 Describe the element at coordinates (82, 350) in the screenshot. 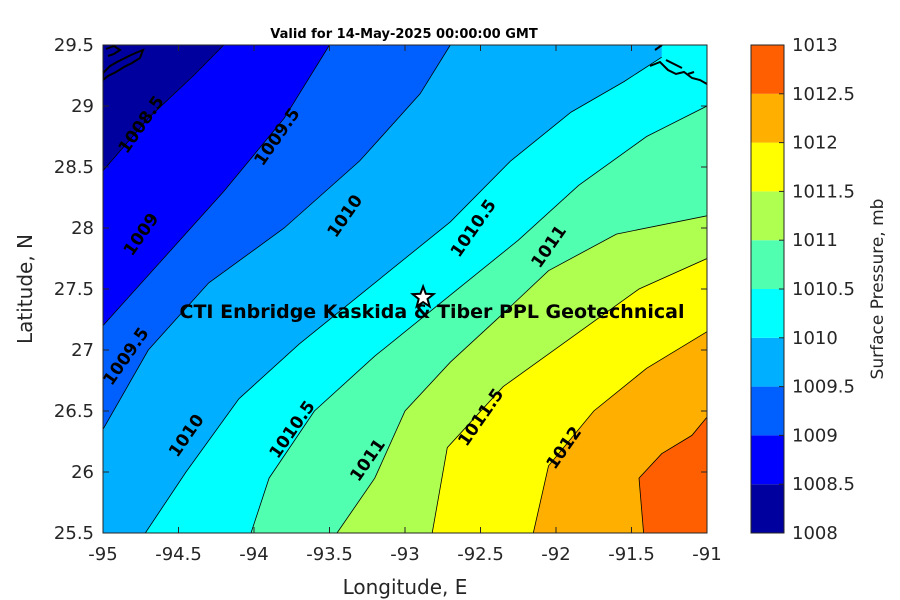

I see `y-tick-label: 27` at that location.